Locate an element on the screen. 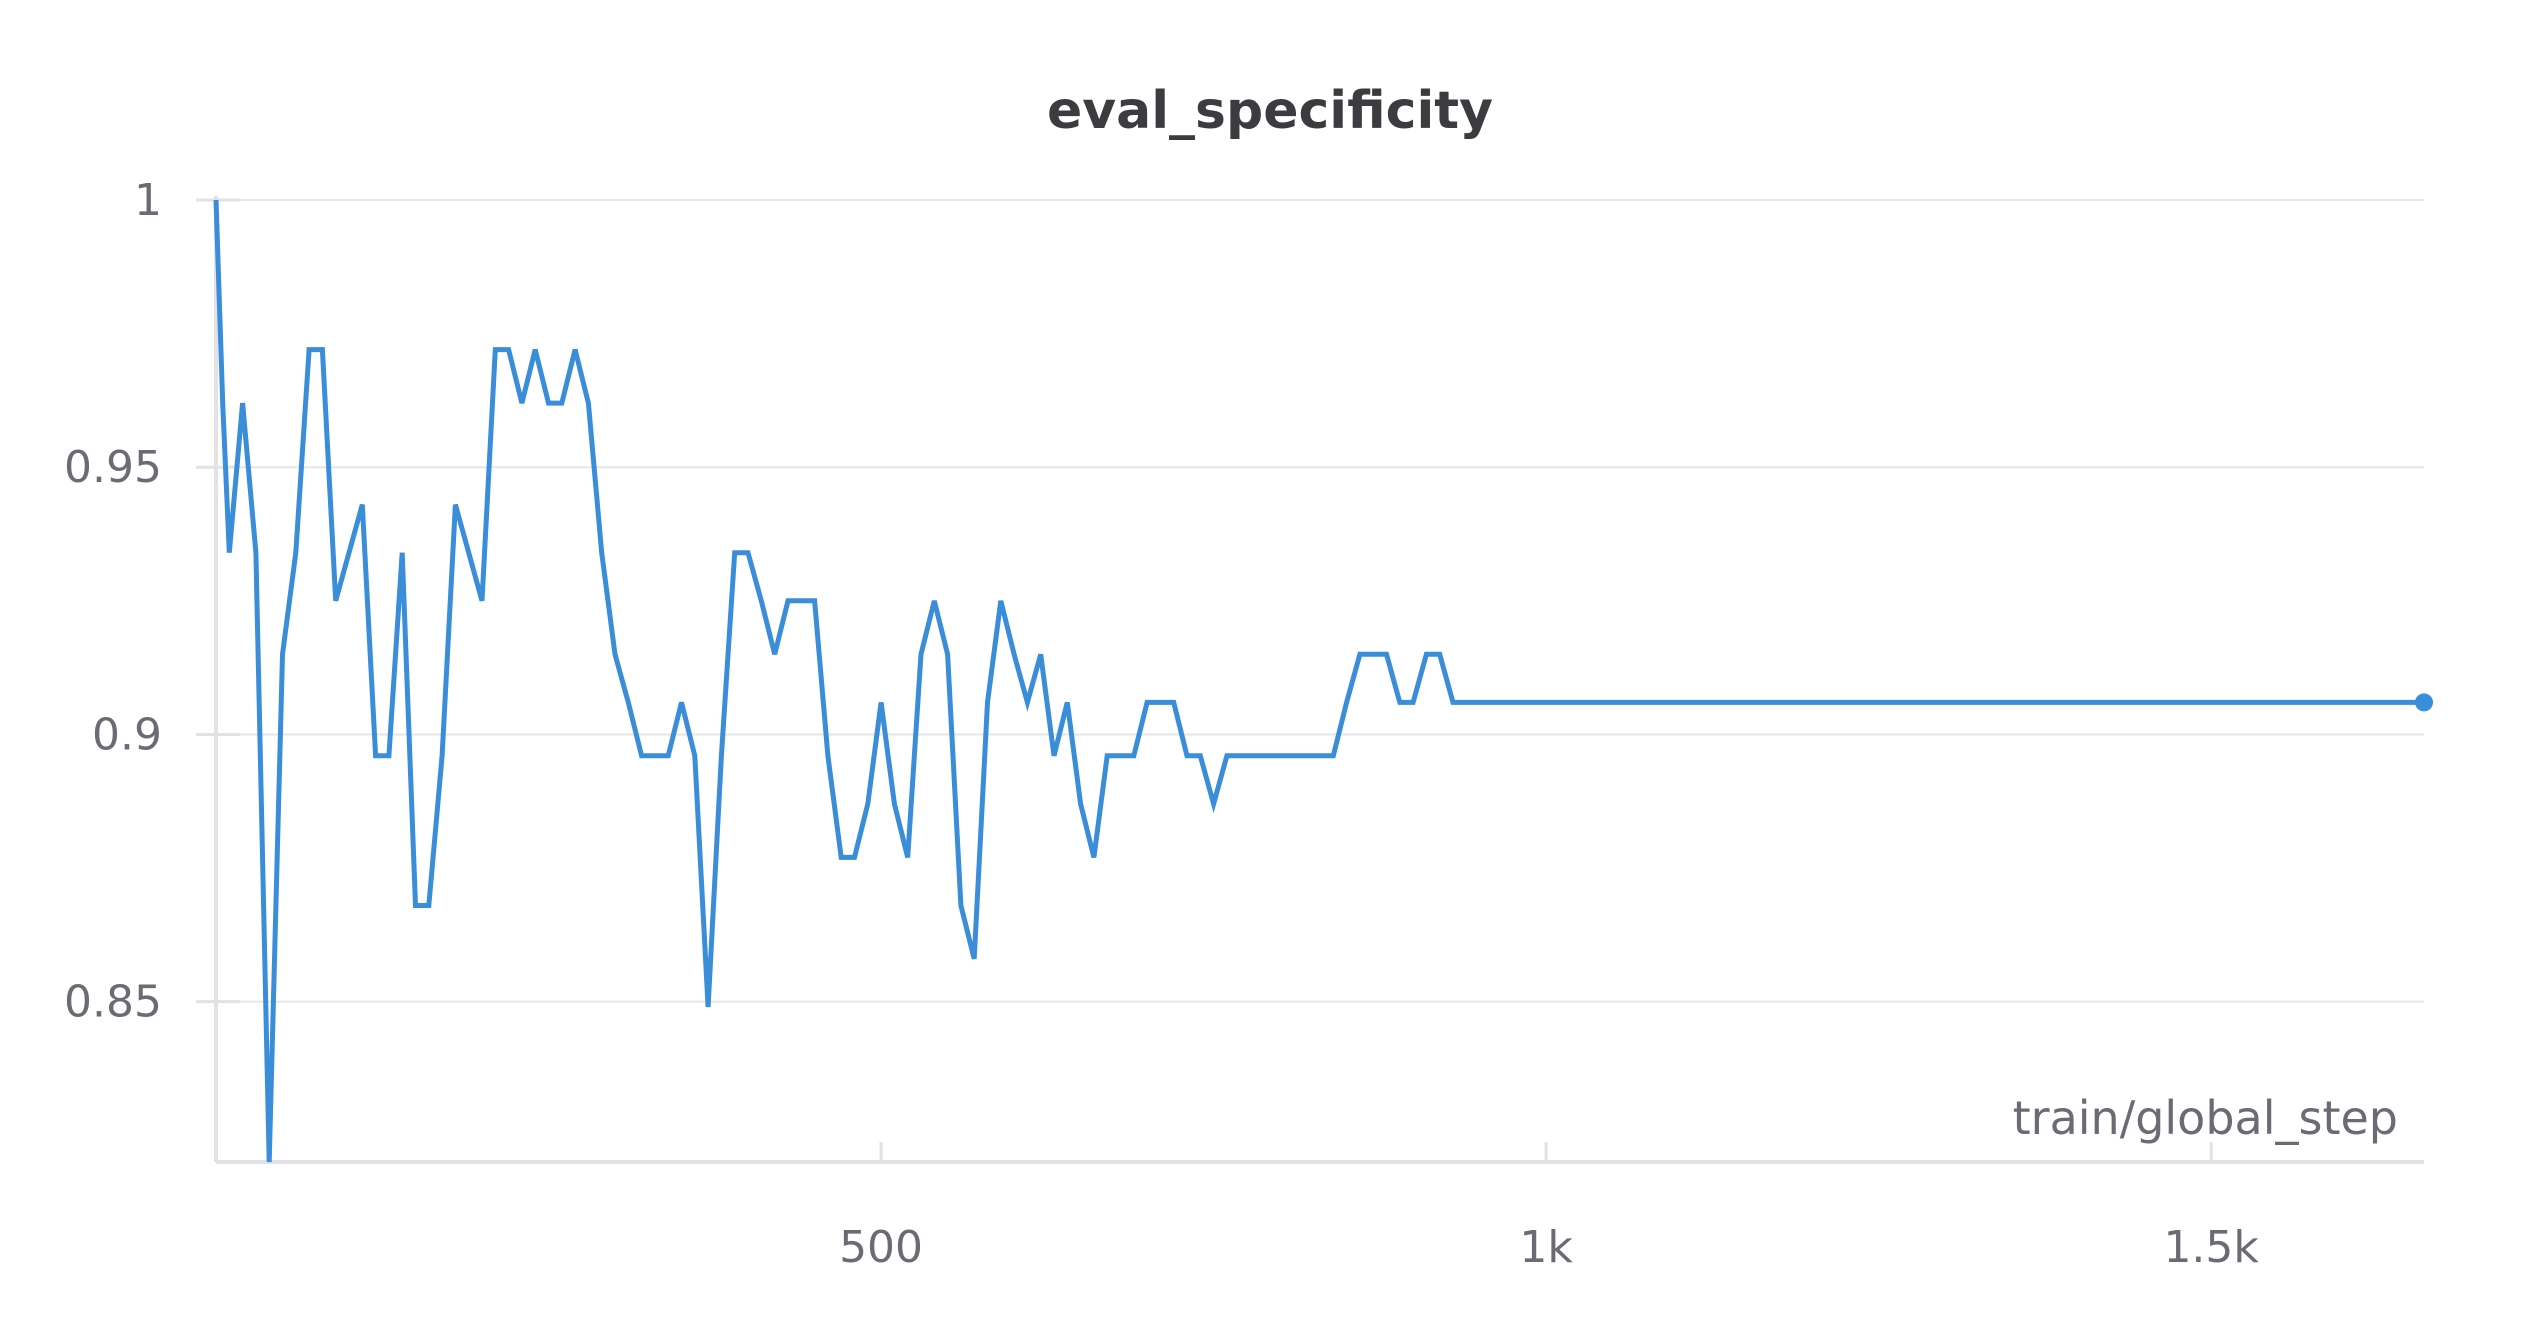 Image resolution: width=2528 pixels, height=1328 pixels. y-tick-label: 0.85 is located at coordinates (113, 1002).